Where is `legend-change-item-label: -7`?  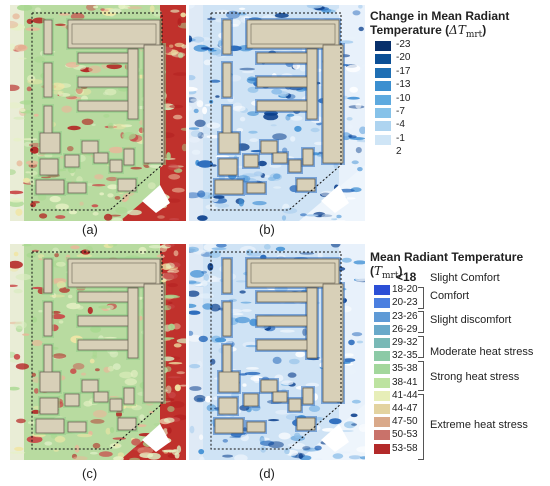
legend-change-item-label: -7 is located at coordinates (400, 111).